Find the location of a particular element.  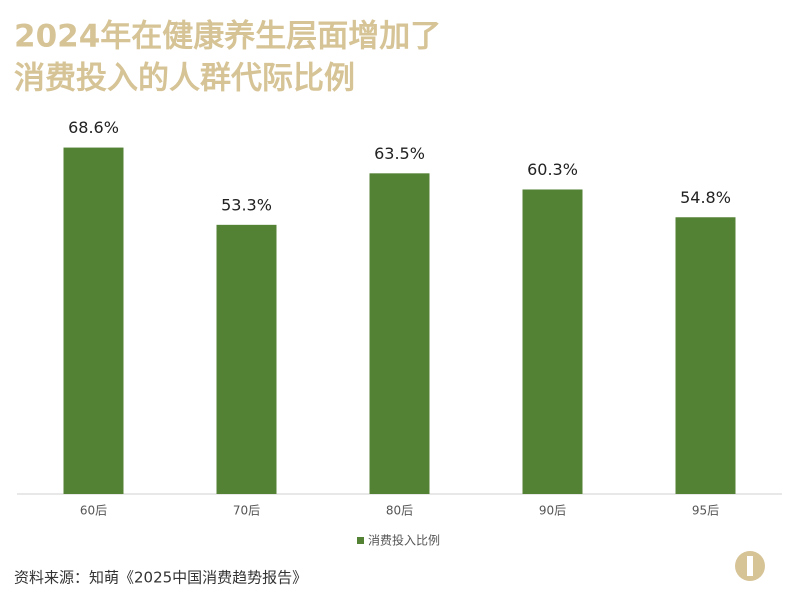

data-label: 68.6% is located at coordinates (93, 127).